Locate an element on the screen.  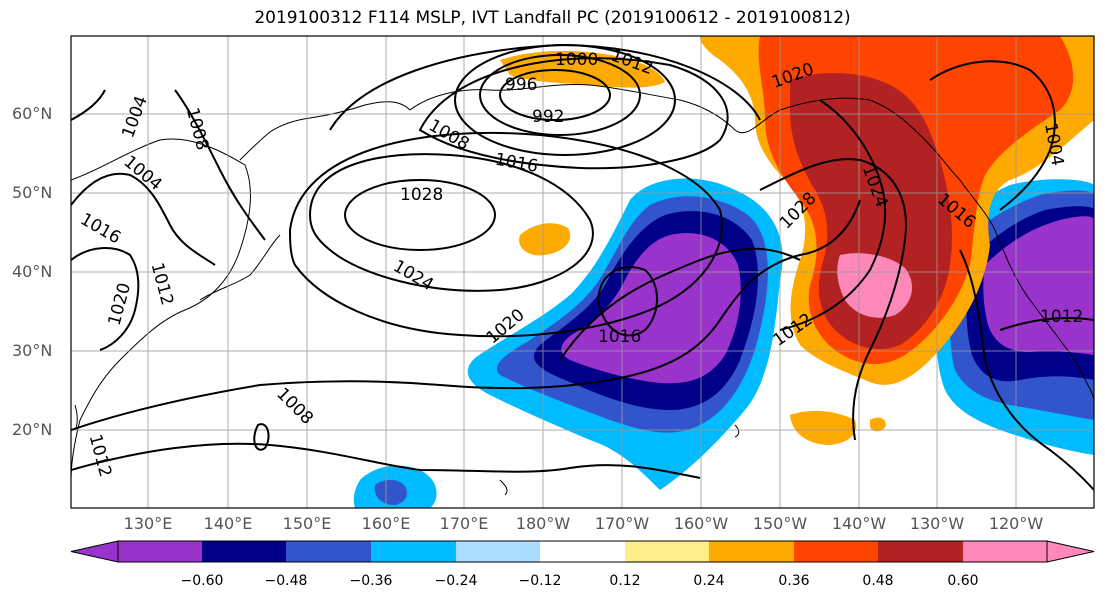
isobar-label: 1000 is located at coordinates (576, 60).